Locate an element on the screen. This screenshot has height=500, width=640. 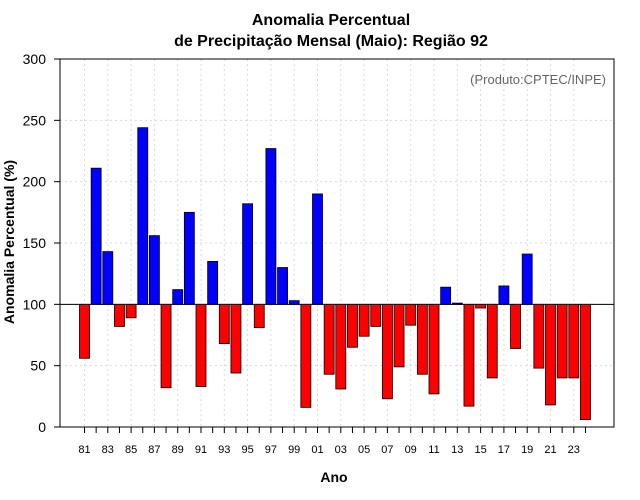
bar-2016 is located at coordinates (492, 341).